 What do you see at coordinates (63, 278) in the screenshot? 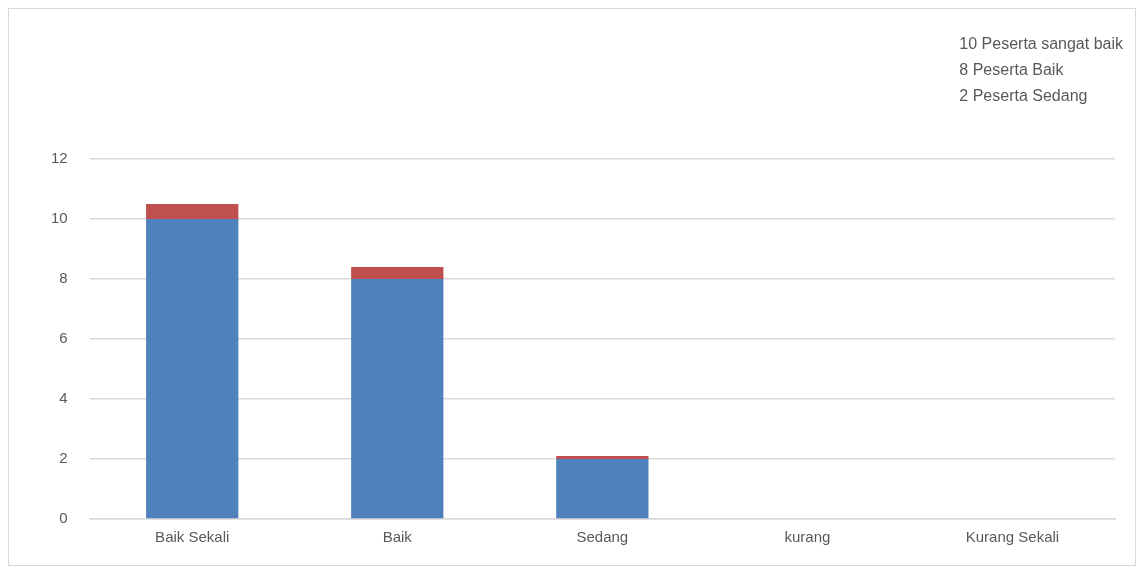
I see `y-tick-label: 8` at bounding box center [63, 278].